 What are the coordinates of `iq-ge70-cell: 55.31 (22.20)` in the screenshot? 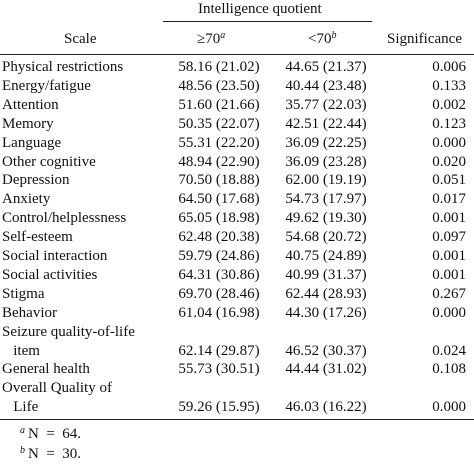 It's located at (219, 142).